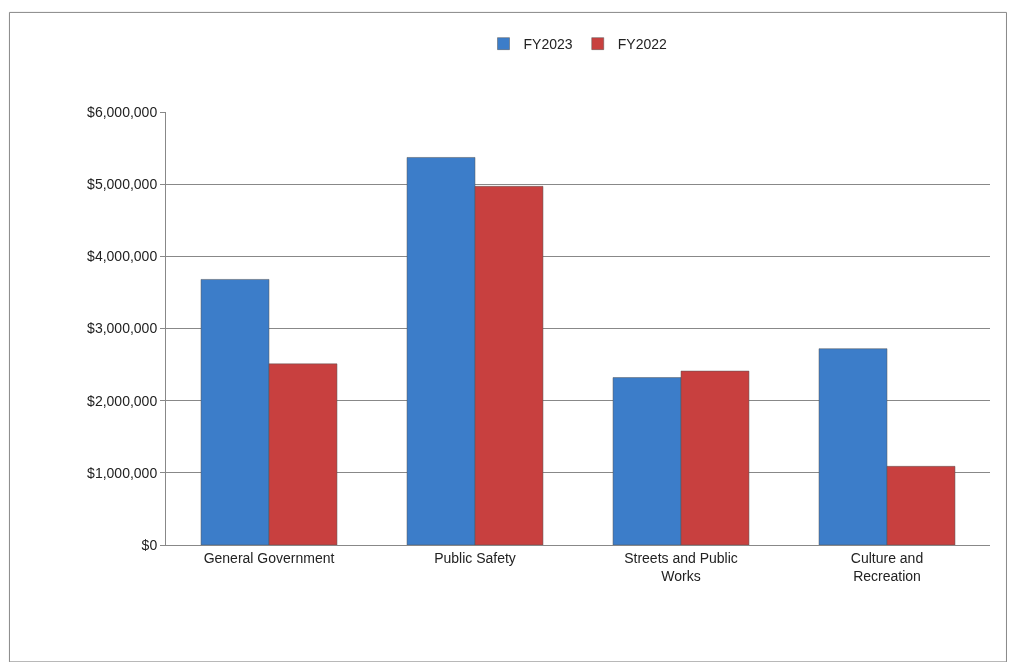  I want to click on legend-label: FY2022, so click(642, 44).